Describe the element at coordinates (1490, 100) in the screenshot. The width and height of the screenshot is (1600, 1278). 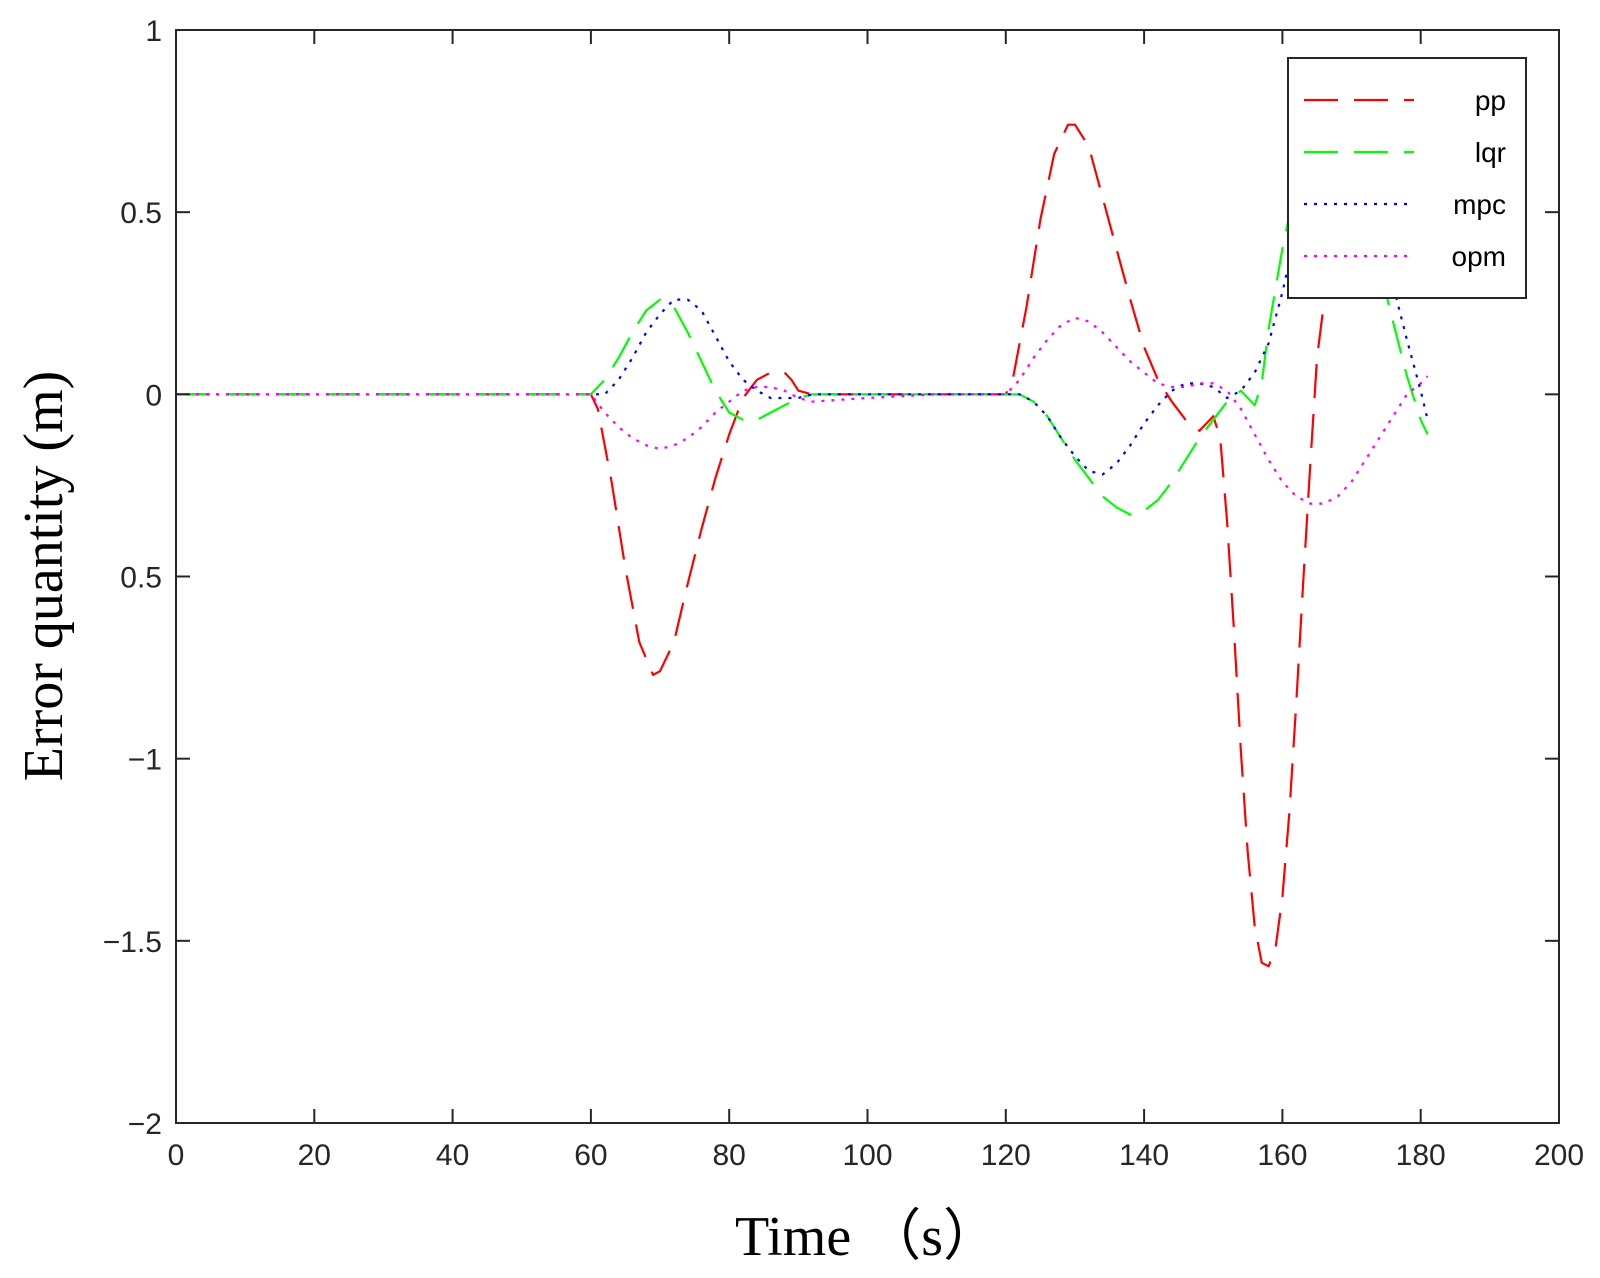
I see `legend-label-pp: pp` at that location.